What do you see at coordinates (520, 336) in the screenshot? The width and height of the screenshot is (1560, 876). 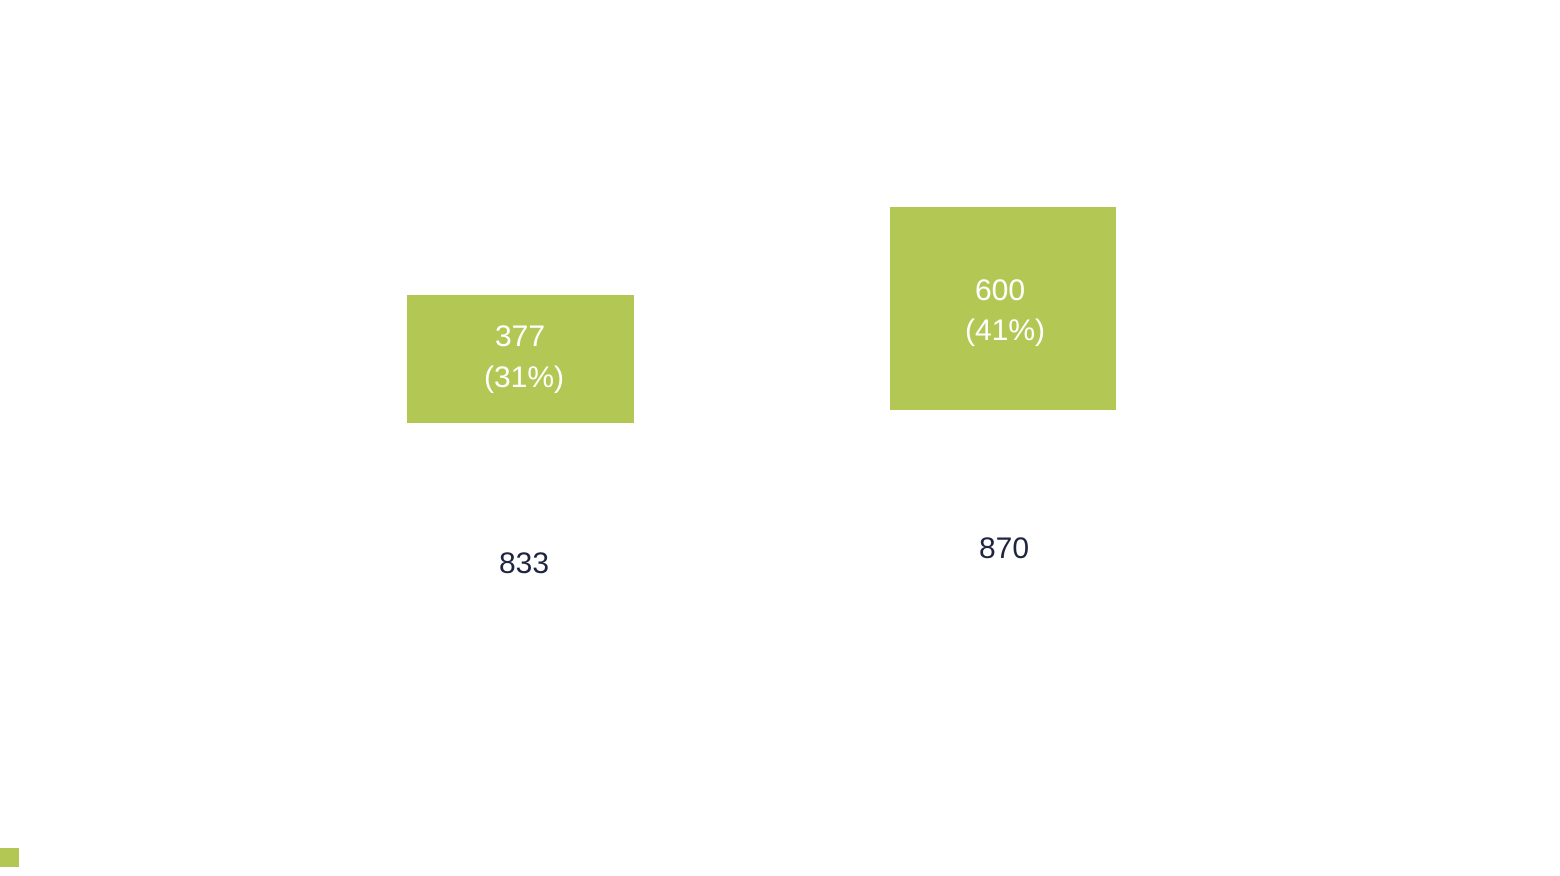 I see `box-value: 377` at bounding box center [520, 336].